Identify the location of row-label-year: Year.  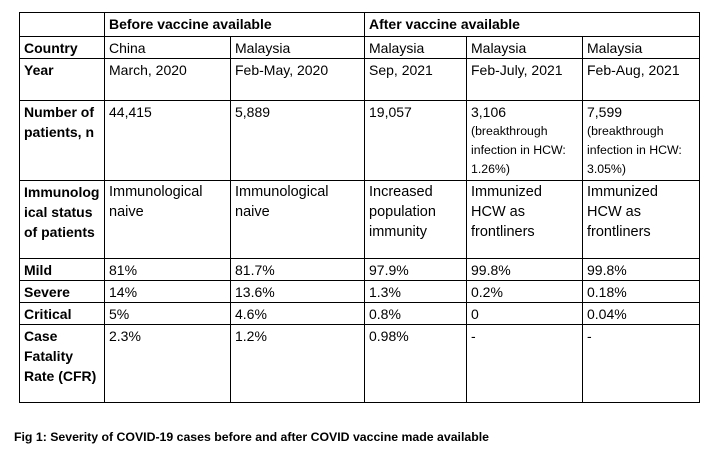
(62, 79).